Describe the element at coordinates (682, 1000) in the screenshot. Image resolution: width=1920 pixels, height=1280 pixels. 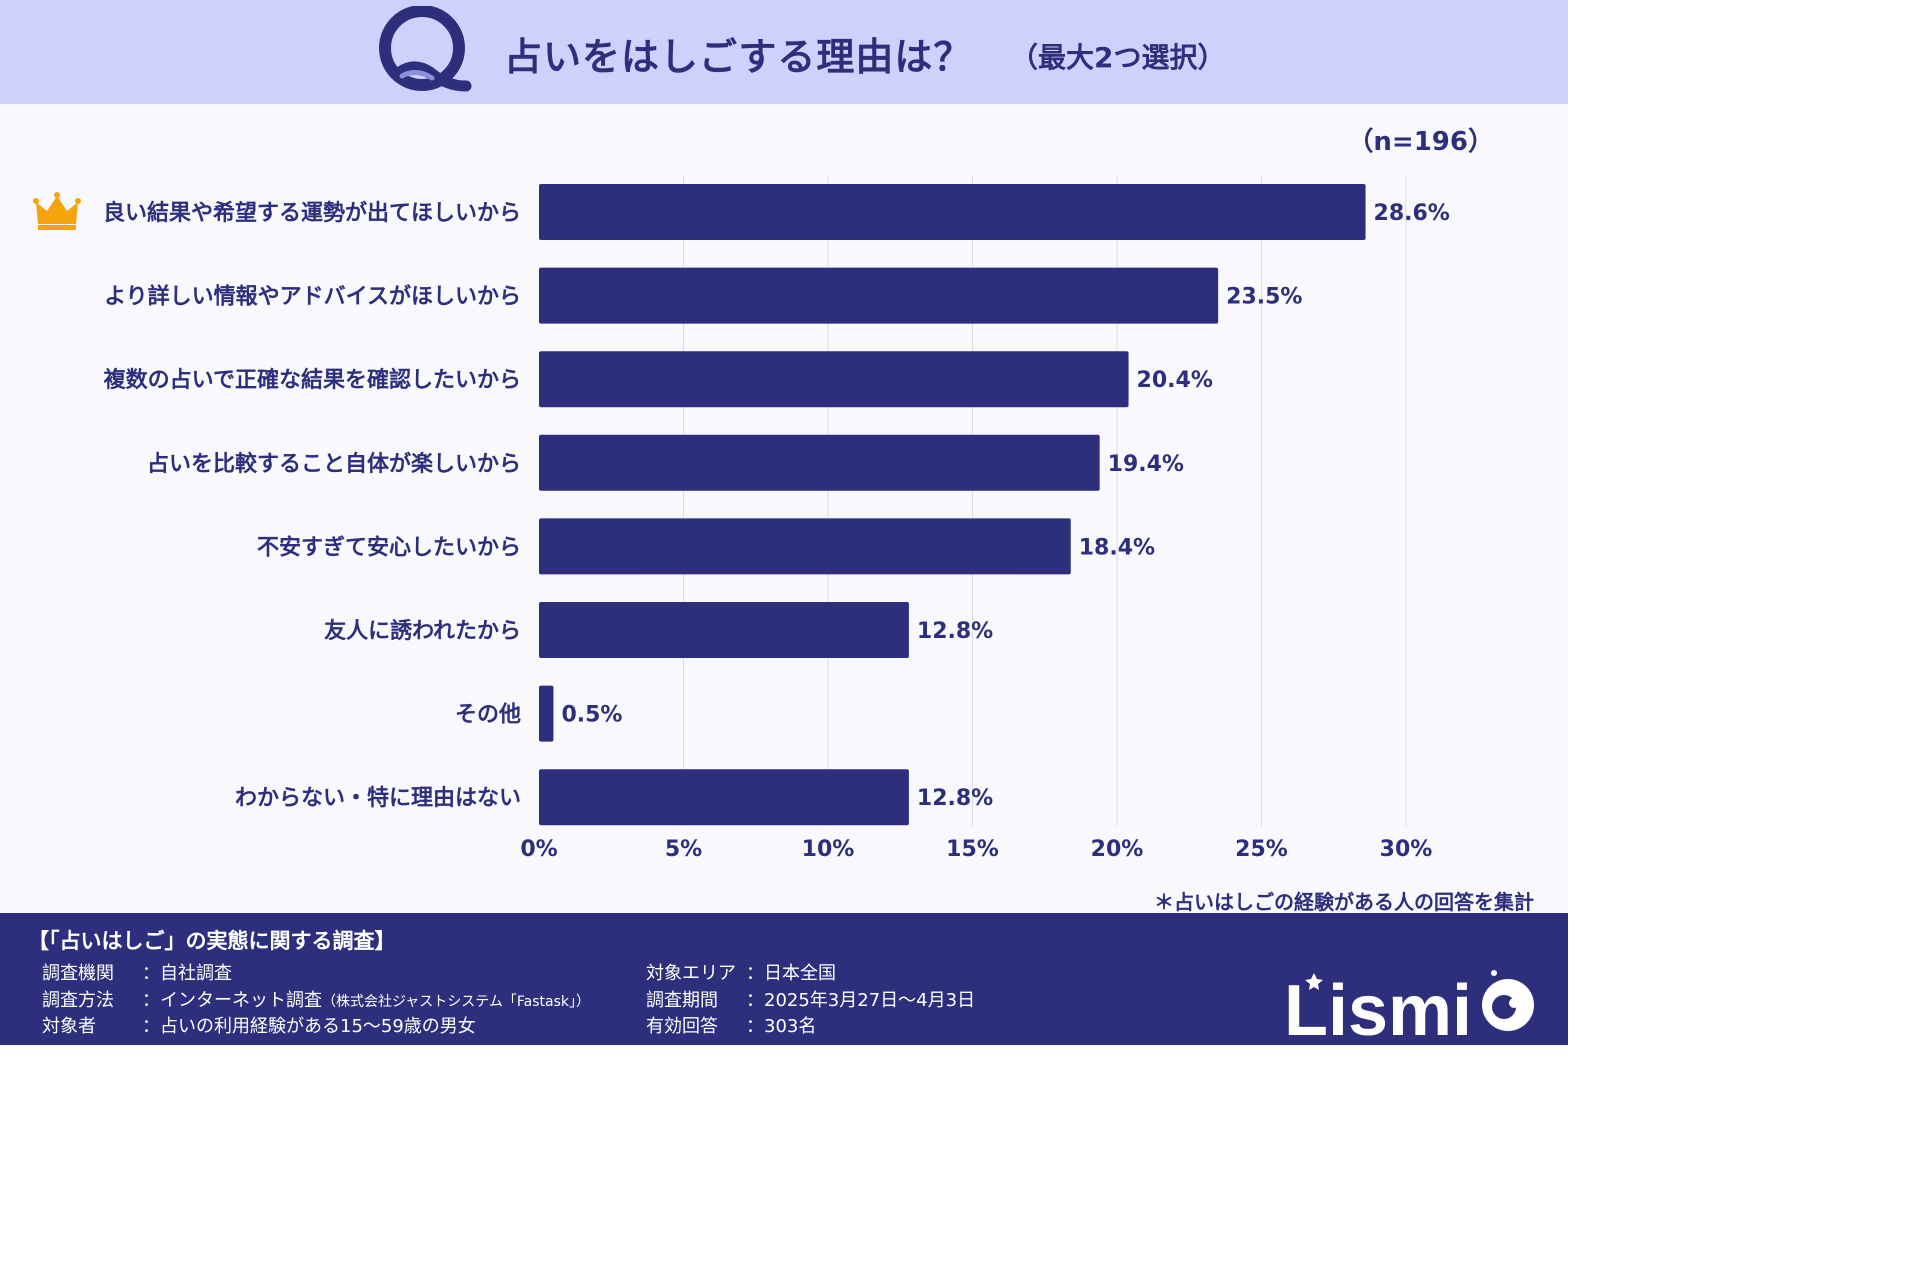
I see `footer-label: 調査期間` at that location.